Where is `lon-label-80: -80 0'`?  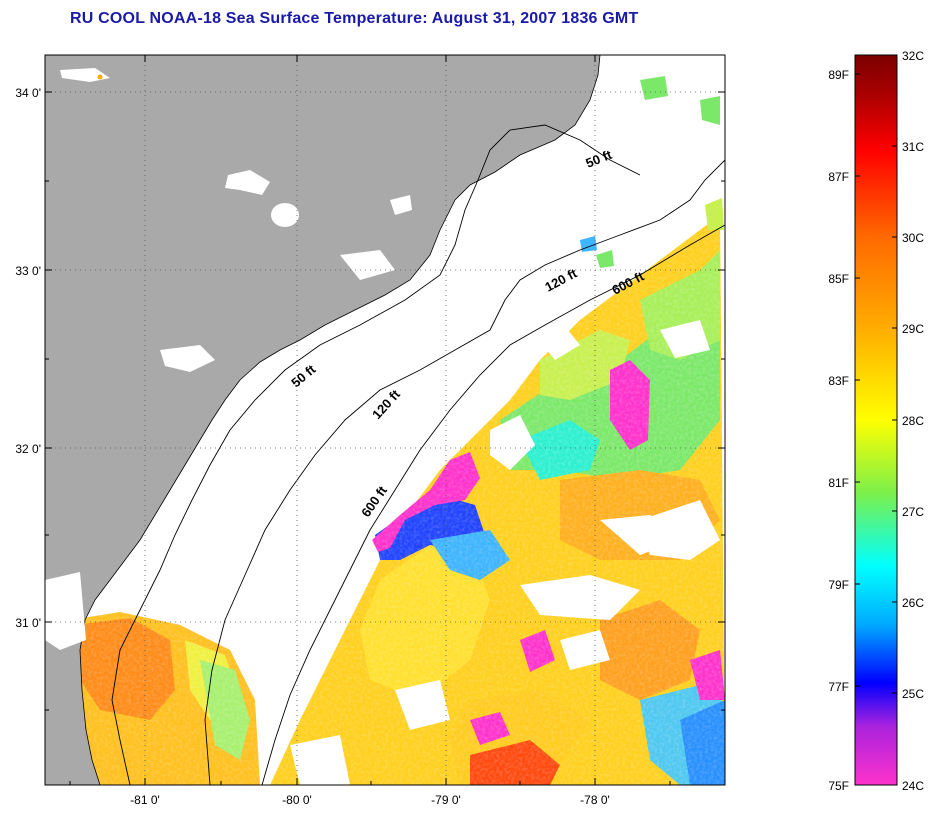 lon-label-80: -80 0' is located at coordinates (297, 800).